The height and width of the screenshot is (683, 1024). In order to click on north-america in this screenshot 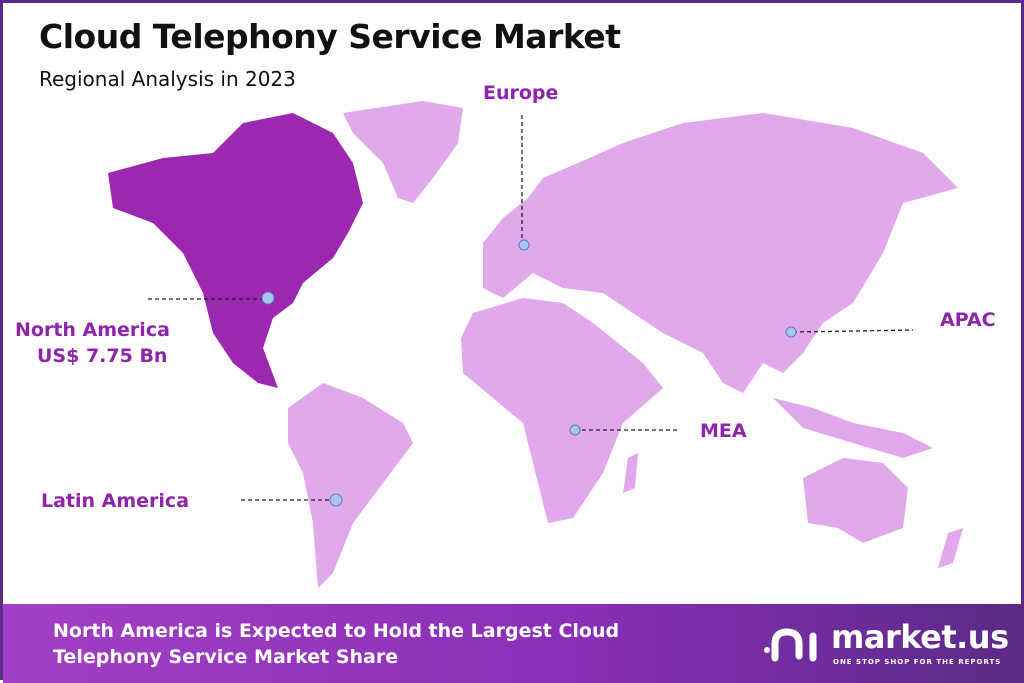, I will do `click(235, 250)`.